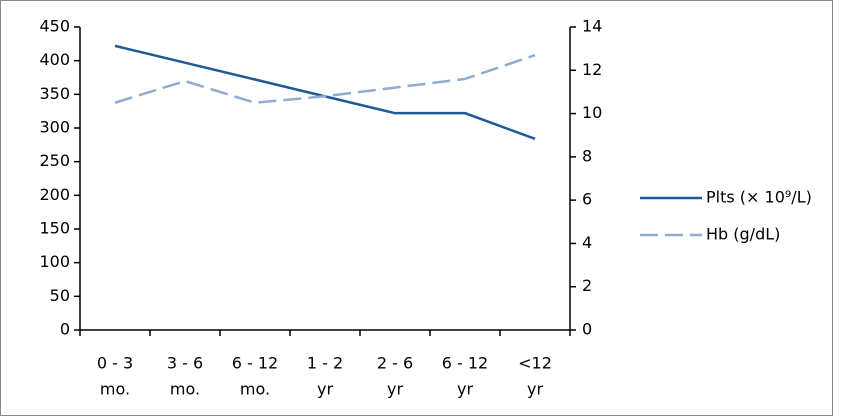 The height and width of the screenshot is (416, 856). Describe the element at coordinates (743, 234) in the screenshot. I see `legend-label: Hb (g/dL)` at that location.